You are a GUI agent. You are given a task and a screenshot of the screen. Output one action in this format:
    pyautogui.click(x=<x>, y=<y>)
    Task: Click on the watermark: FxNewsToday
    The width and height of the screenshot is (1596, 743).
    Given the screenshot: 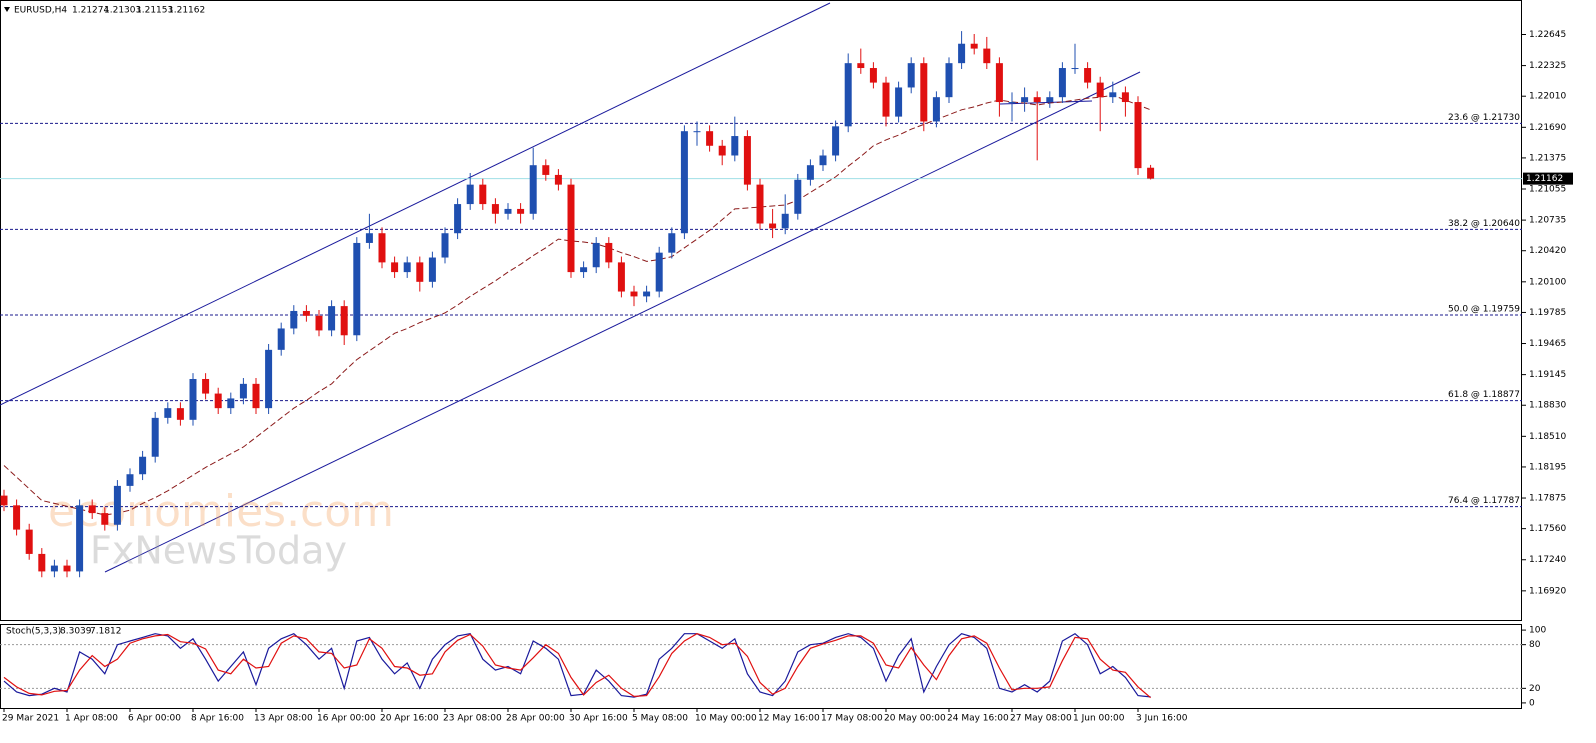 What is the action you would take?
    pyautogui.click(x=218, y=551)
    